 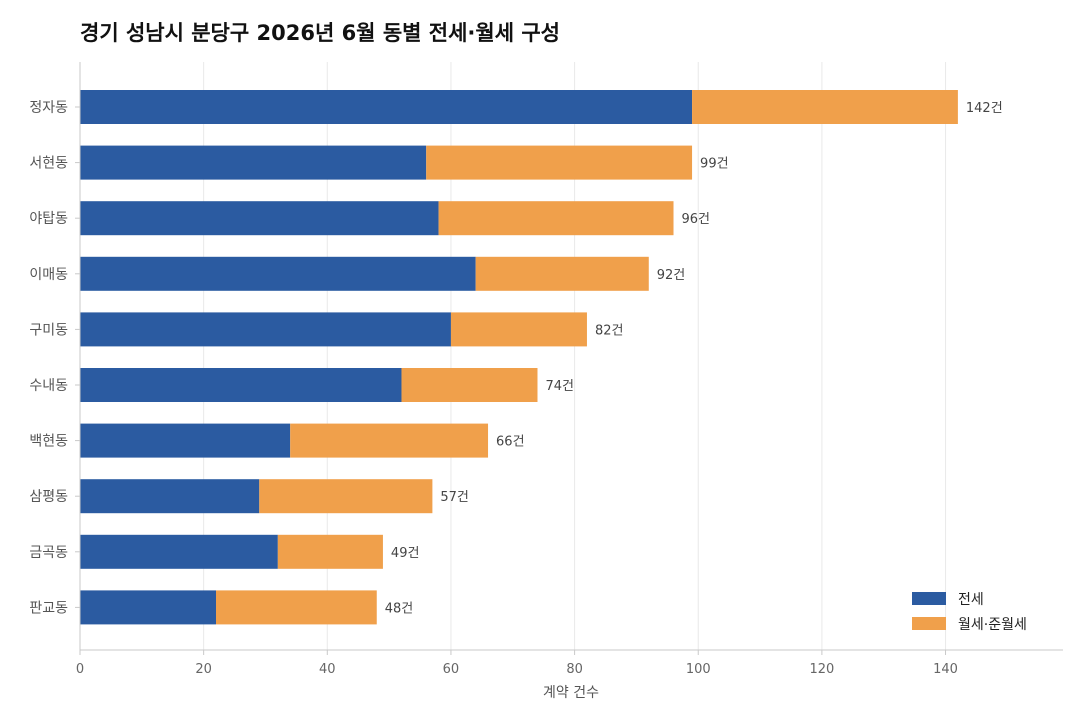 I want to click on category-label: 야탑동, so click(x=48, y=219).